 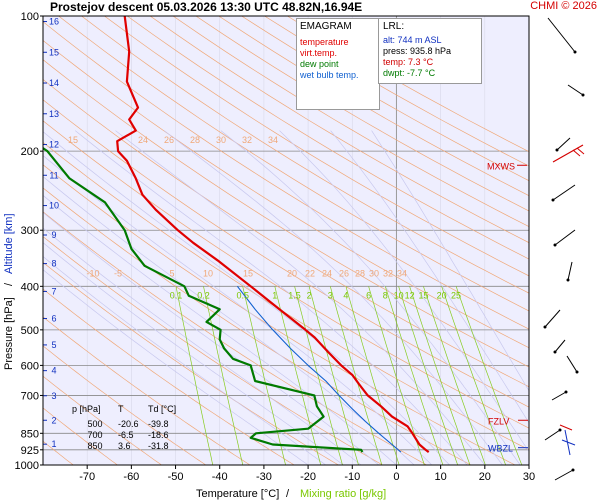 I want to click on mixing-ratio-label: 0.5, so click(x=242, y=295).